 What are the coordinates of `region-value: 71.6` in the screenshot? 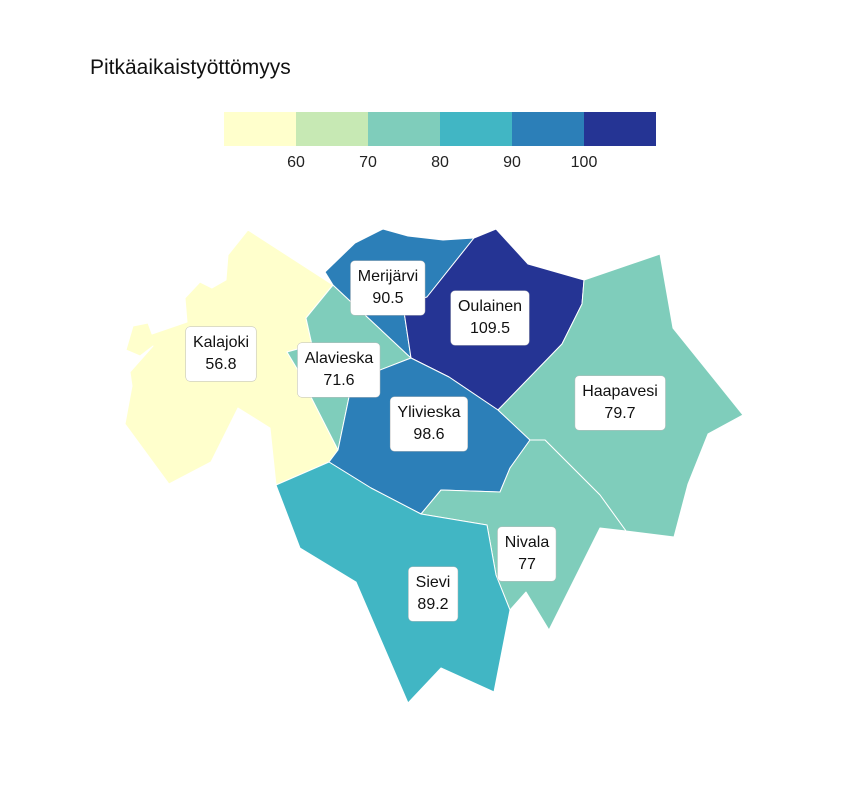 It's located at (339, 380).